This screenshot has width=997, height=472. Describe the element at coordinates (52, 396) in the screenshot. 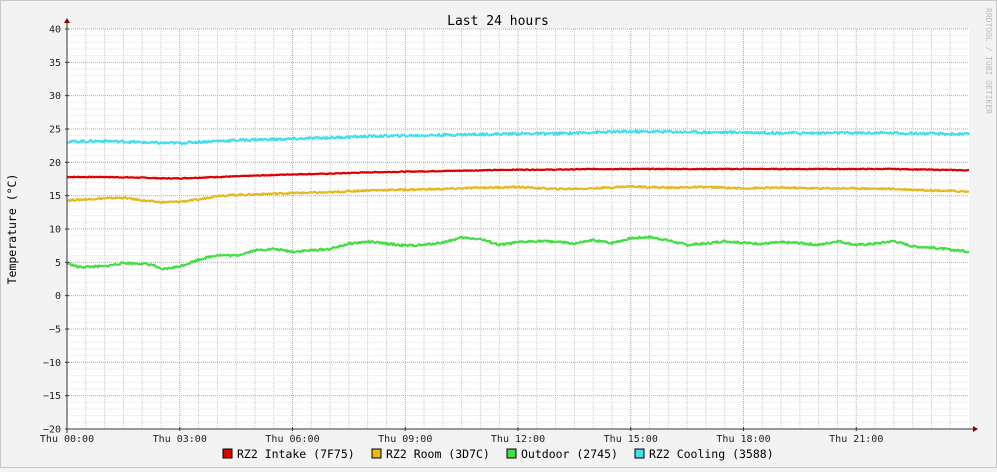

I see `y-tick-label: −15` at that location.